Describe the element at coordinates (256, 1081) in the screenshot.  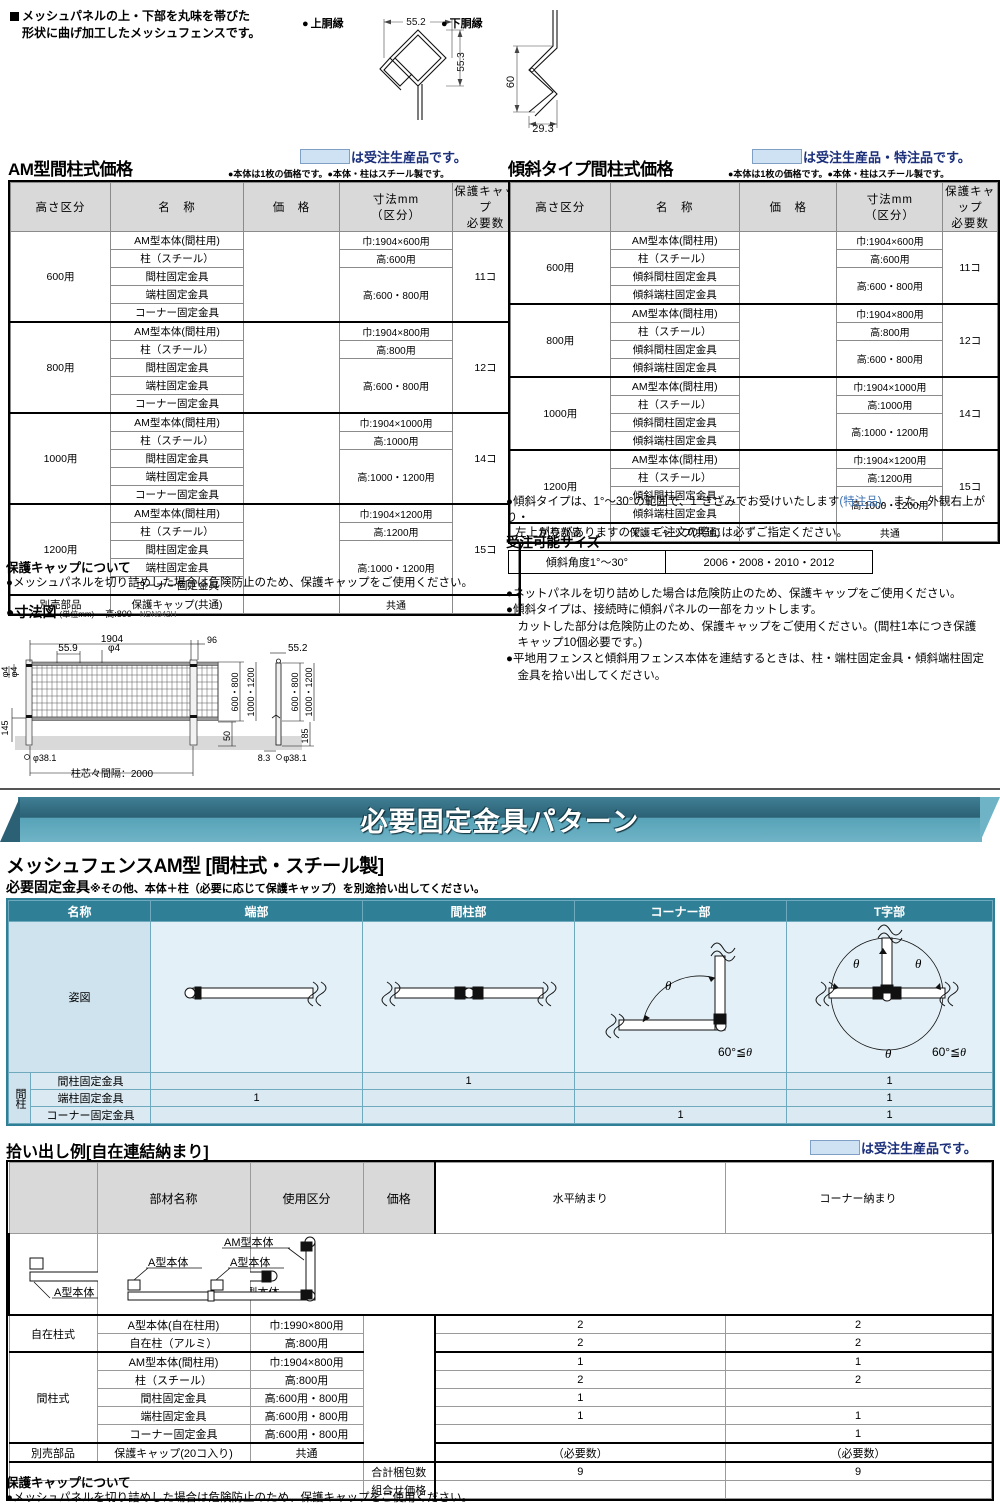
I see `cell-end` at that location.